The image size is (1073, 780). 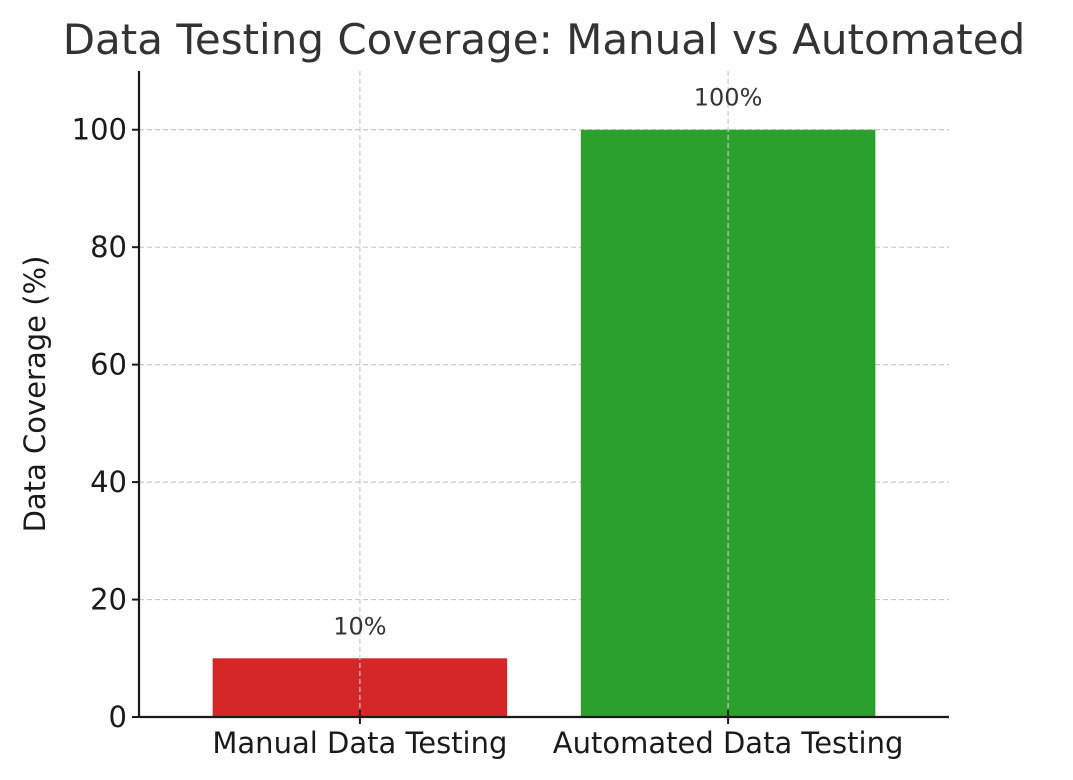 What do you see at coordinates (728, 98) in the screenshot?
I see `data-label: 100%` at bounding box center [728, 98].